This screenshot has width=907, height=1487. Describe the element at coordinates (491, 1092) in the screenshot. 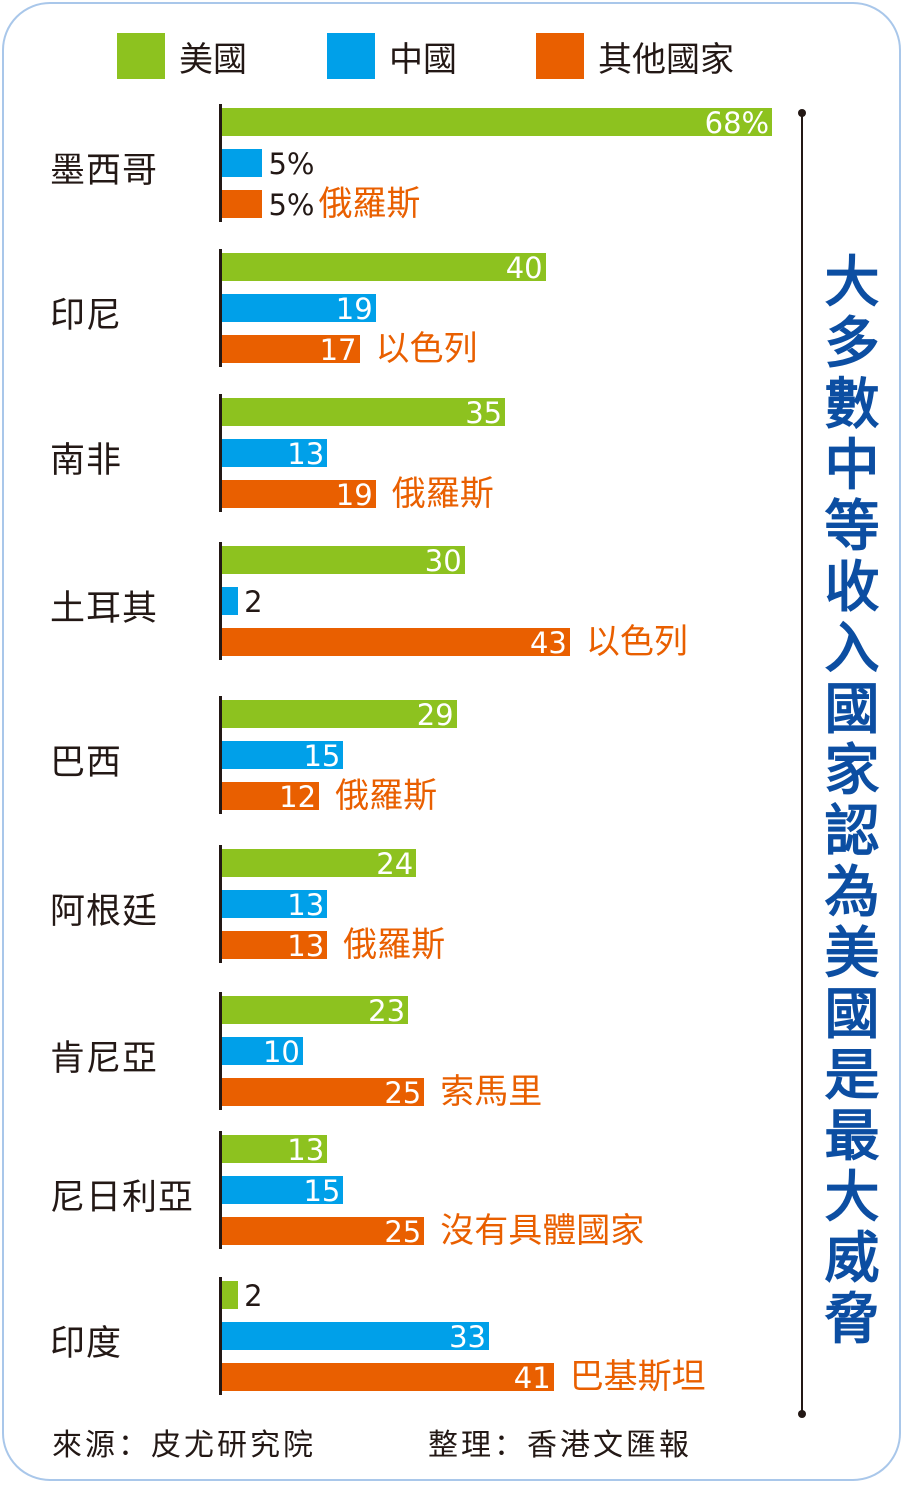

I see `other-country-name: 索馬里` at that location.